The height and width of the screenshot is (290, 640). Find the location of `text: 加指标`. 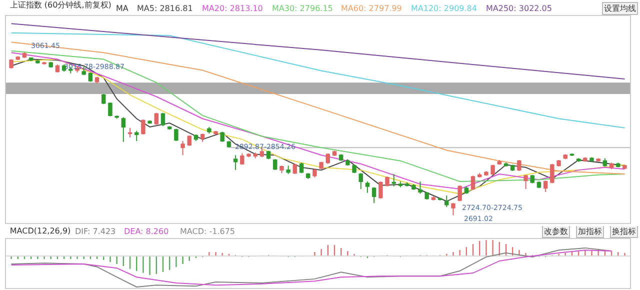

text: 加指标 is located at coordinates (590, 231).